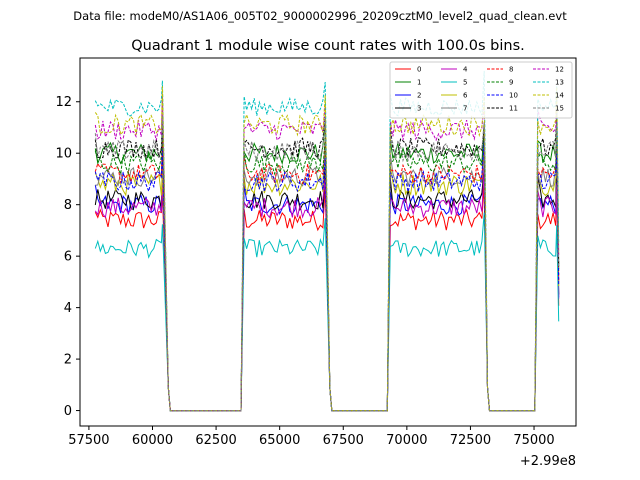 This screenshot has width=640, height=480. I want to click on y-tick-label: 0, so click(68, 411).